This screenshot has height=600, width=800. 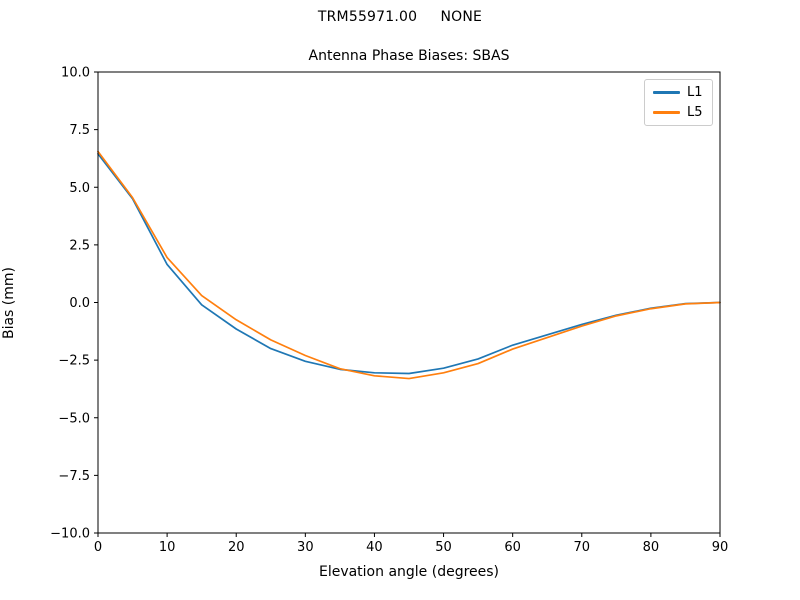 I want to click on svg-text: 80, so click(x=651, y=547).